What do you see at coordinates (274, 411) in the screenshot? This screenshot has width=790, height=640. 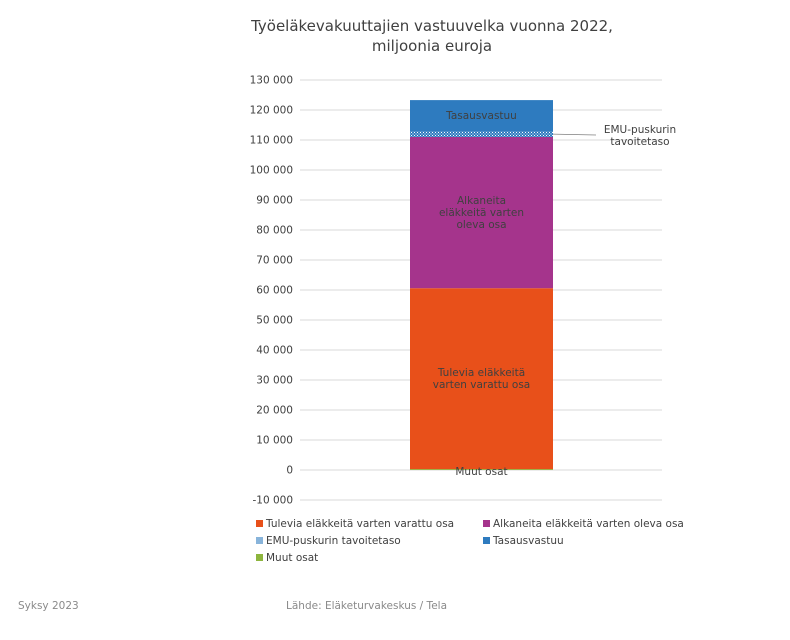 I see `y-tick-label: 20 000` at bounding box center [274, 411].